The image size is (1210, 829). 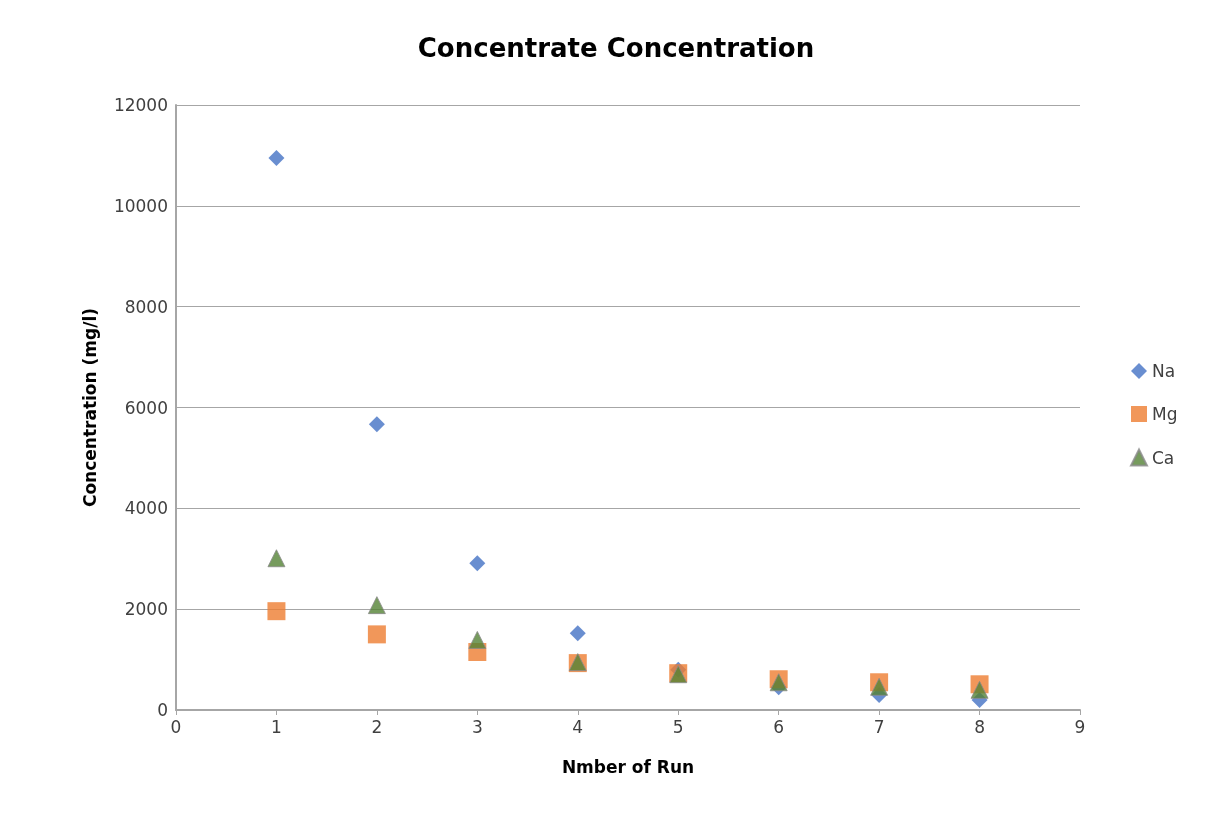 What do you see at coordinates (477, 726) in the screenshot?
I see `x-tick-label: 3` at bounding box center [477, 726].